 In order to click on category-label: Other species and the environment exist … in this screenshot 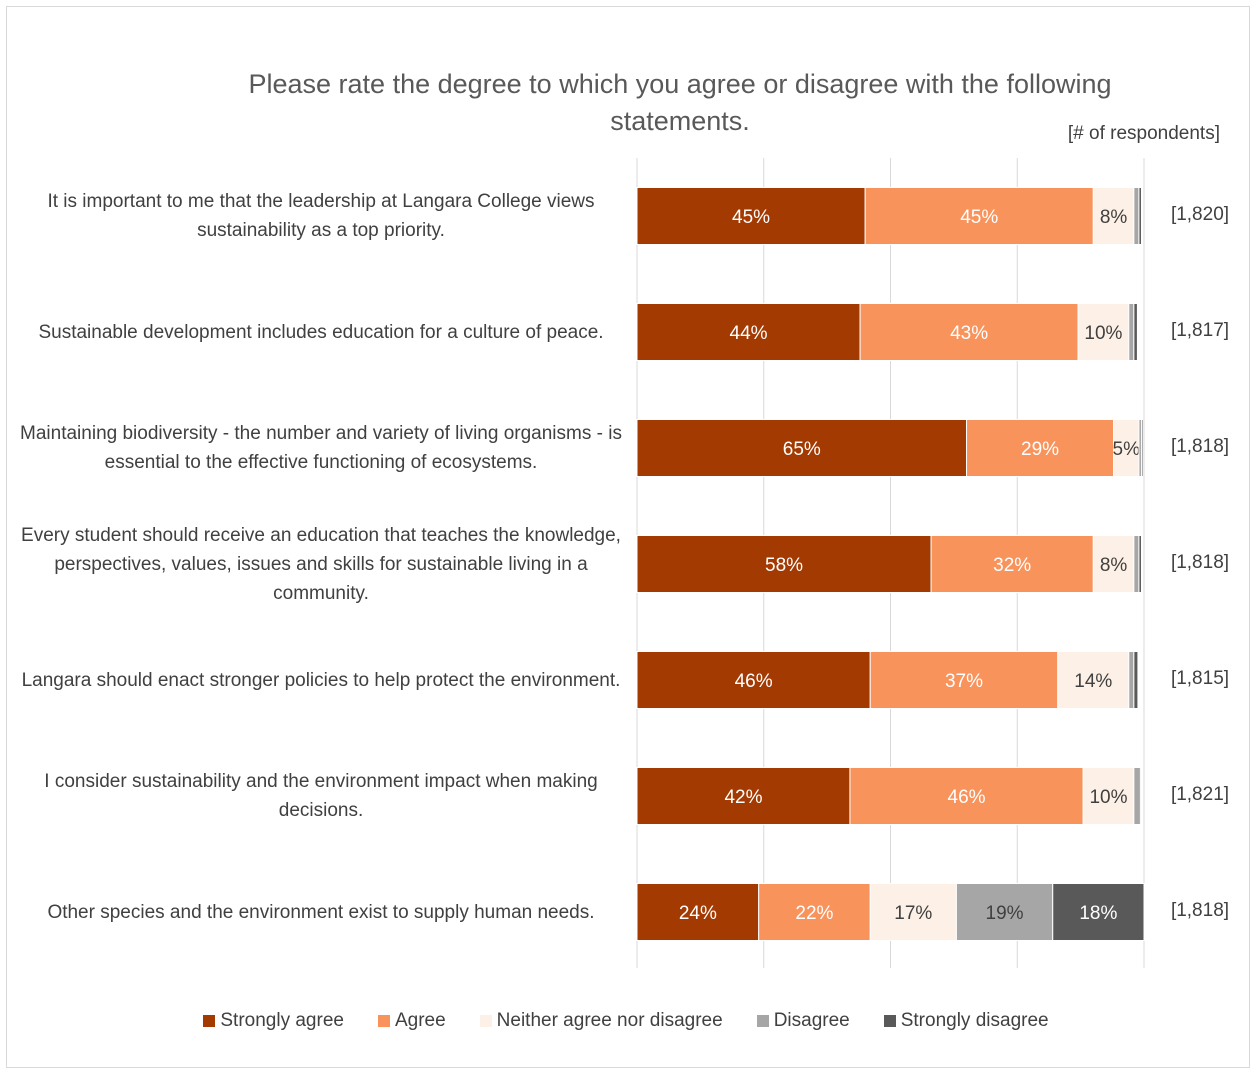, I will do `click(321, 912)`.